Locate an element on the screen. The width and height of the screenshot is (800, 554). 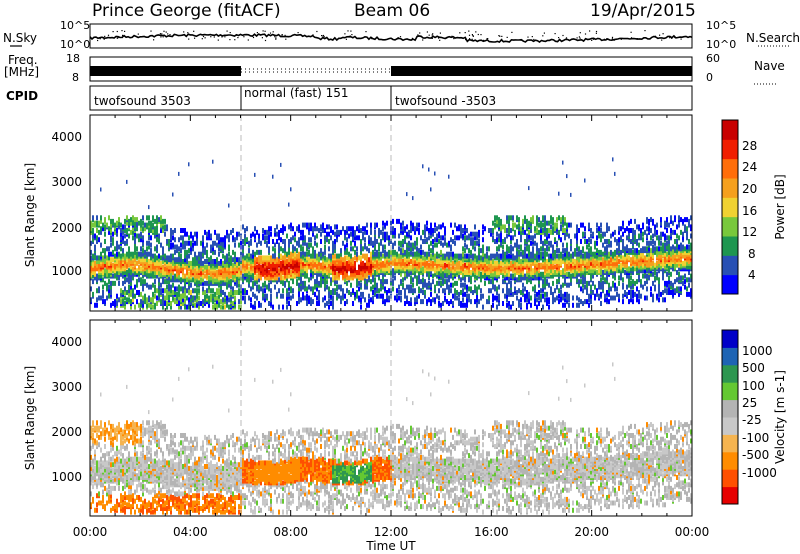
freq-left-tick-bottom: 8 is located at coordinates (75, 77).